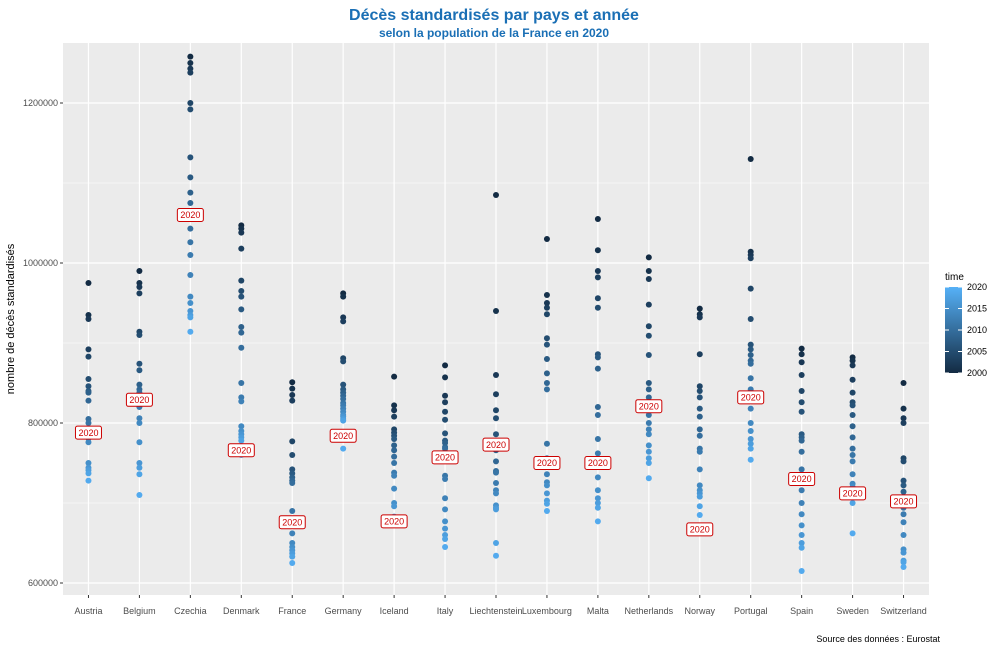 The image size is (1000, 649). I want to click on legend-label: 2005, so click(977, 352).